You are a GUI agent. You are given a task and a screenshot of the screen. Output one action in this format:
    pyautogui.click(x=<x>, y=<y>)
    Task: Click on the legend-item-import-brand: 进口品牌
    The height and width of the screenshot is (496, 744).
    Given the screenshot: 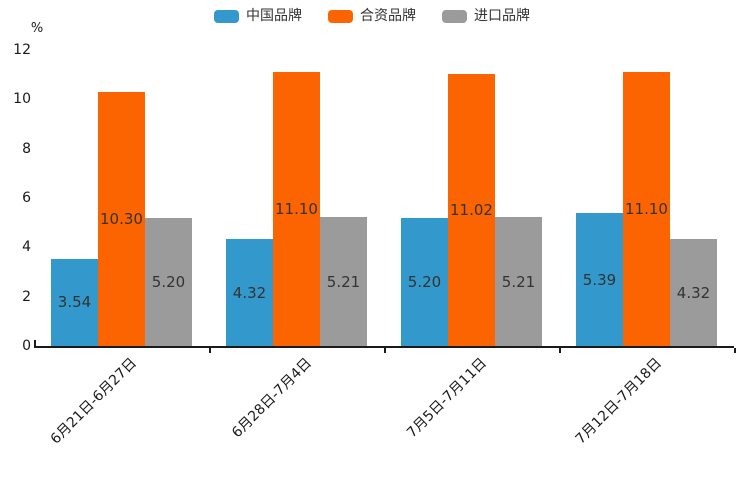 What is the action you would take?
    pyautogui.click(x=486, y=16)
    